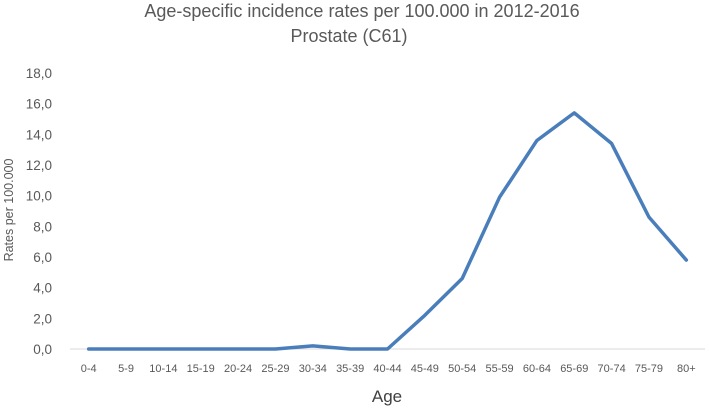 The height and width of the screenshot is (409, 709). Describe the element at coordinates (42, 288) in the screenshot. I see `y-tick-label: 4,0` at that location.